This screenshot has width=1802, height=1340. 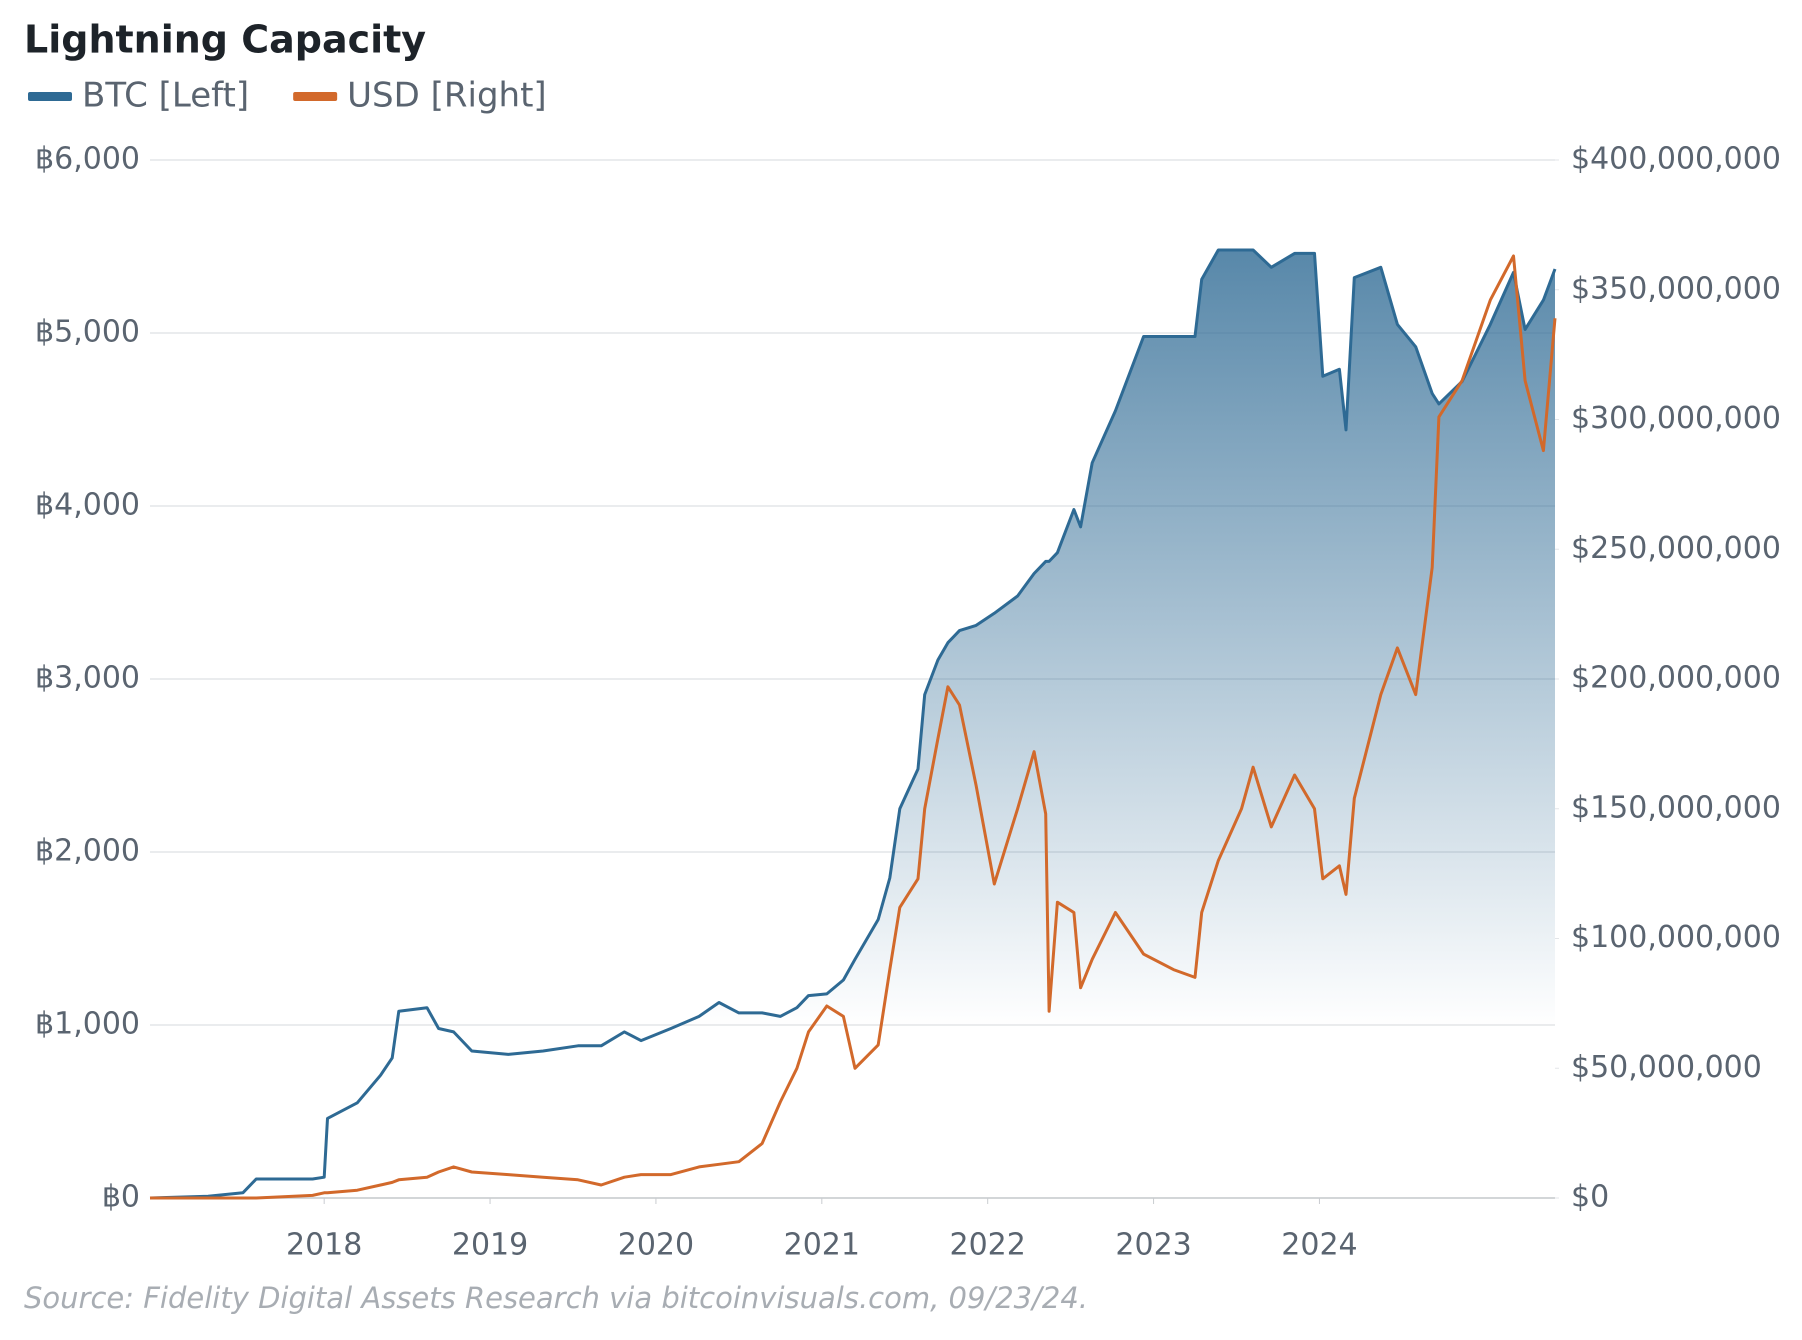 I want to click on x-tick-label: 2023, so click(x=1153, y=1245).